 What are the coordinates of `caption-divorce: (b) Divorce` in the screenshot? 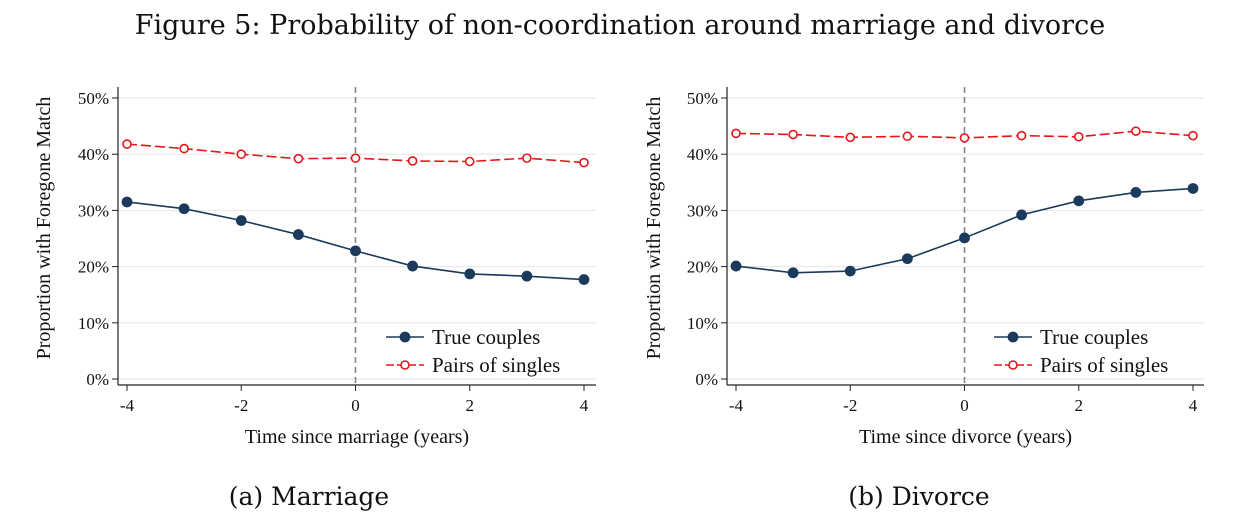 It's located at (919, 496).